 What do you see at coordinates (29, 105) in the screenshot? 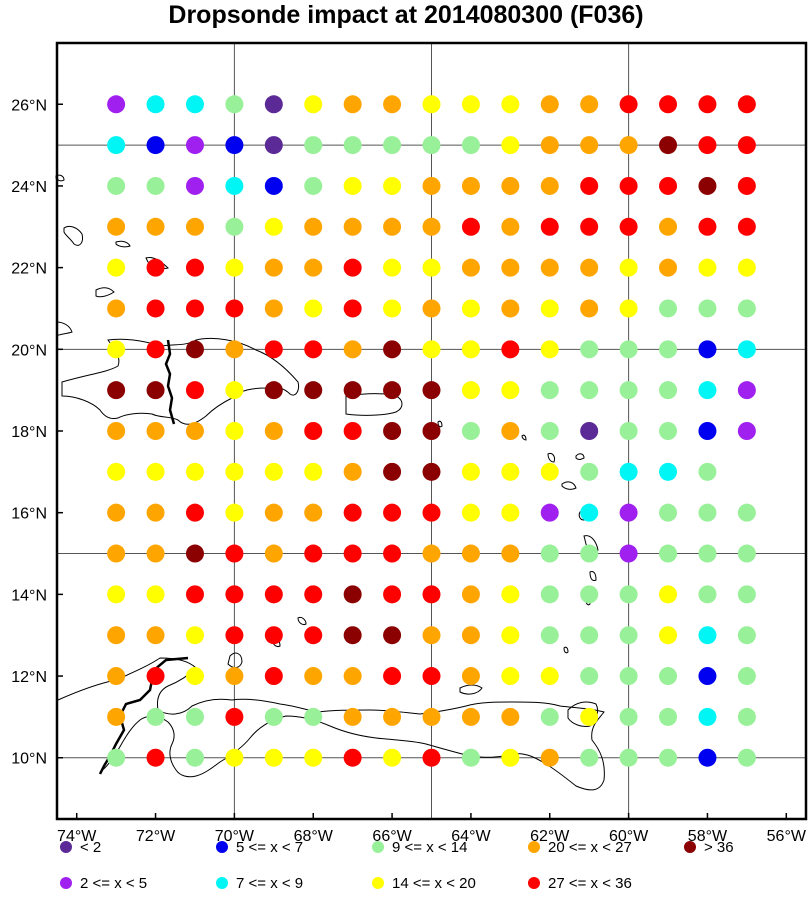
I see `y-tick-label: 26°N` at bounding box center [29, 105].